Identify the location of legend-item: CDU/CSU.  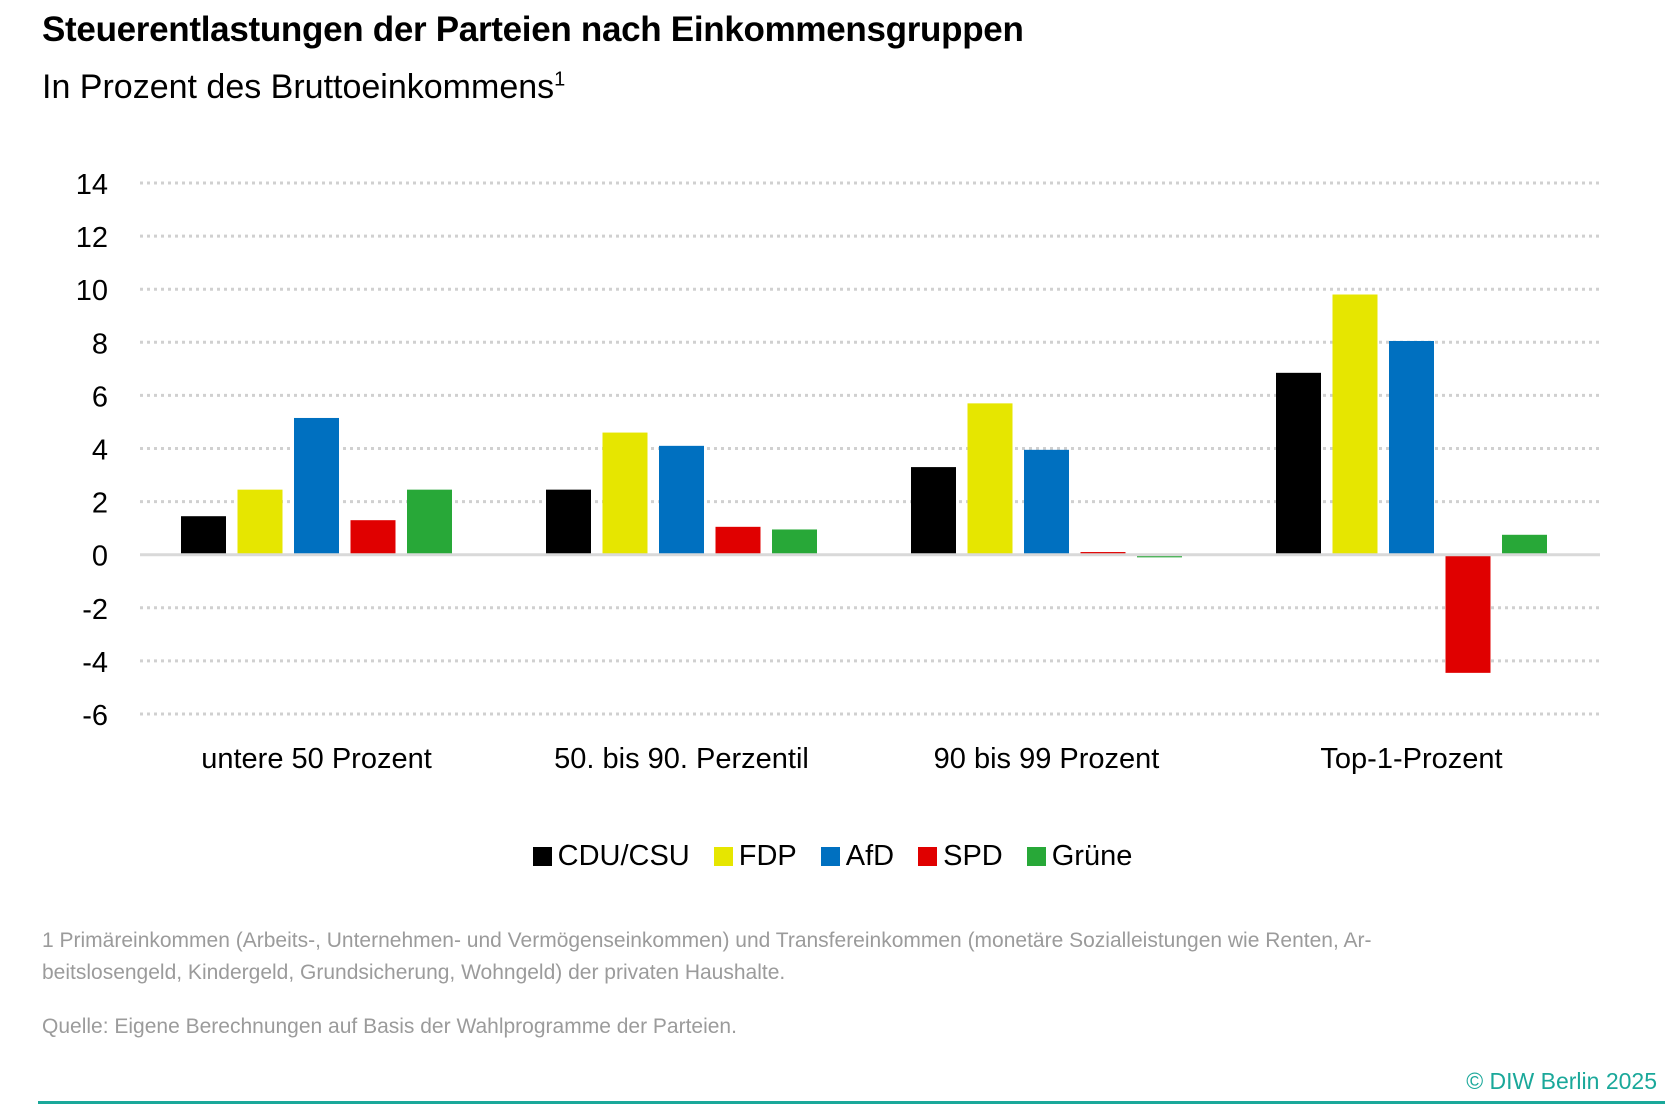
(611, 856).